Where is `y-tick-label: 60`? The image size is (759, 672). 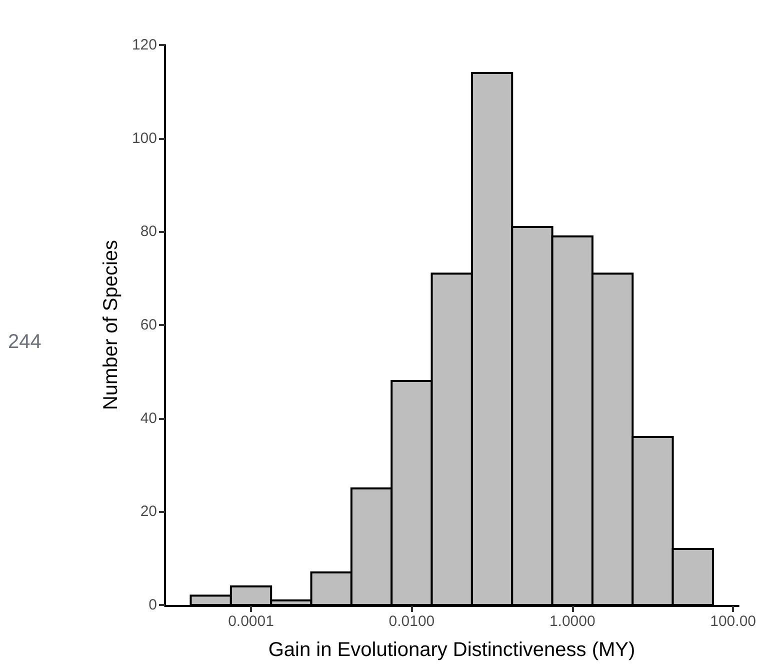
y-tick-label: 60 is located at coordinates (148, 325).